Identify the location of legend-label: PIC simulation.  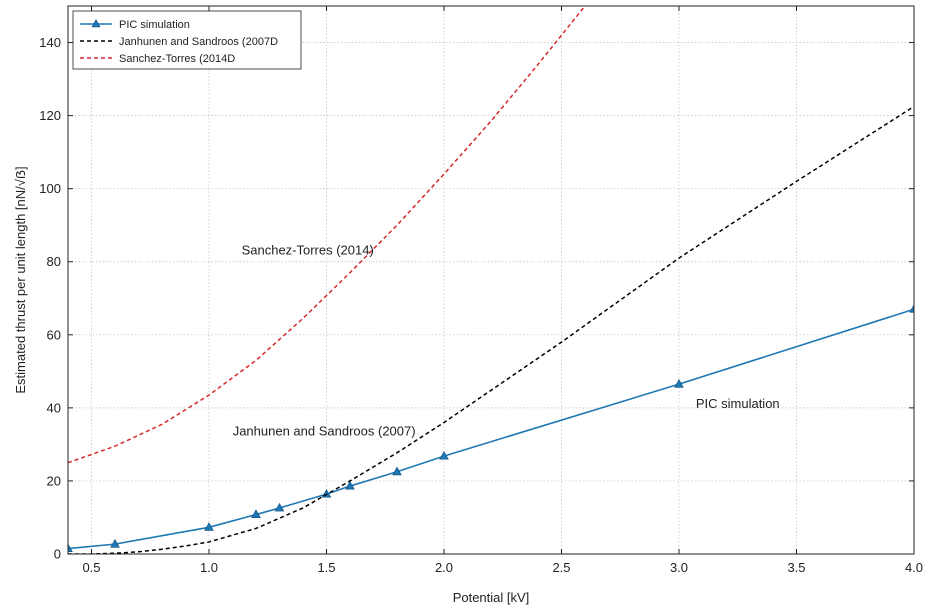
(154, 25).